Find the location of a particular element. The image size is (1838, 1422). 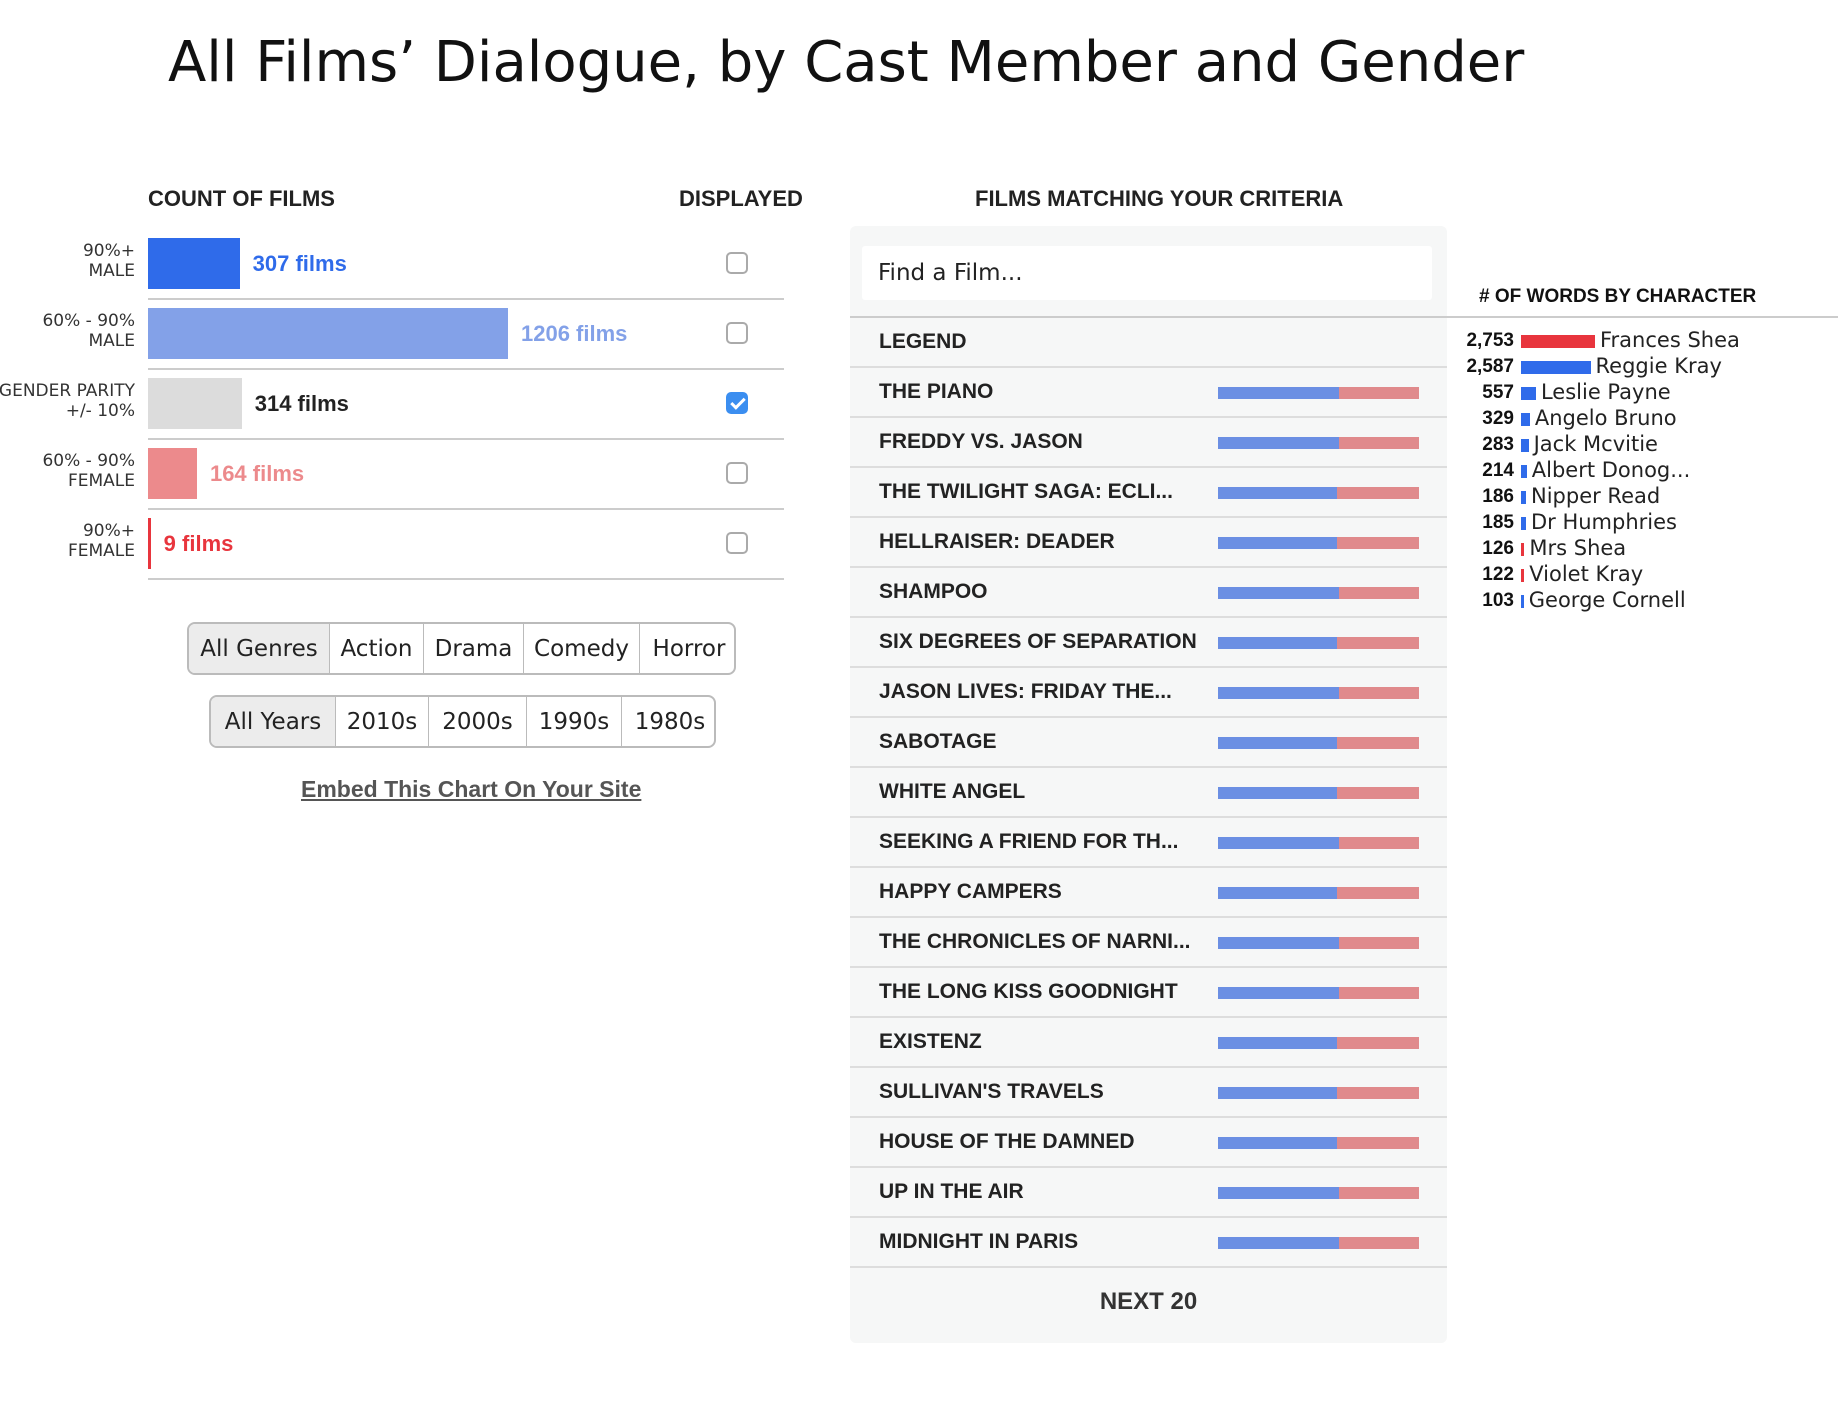

count-label: 1206 films is located at coordinates (574, 333).